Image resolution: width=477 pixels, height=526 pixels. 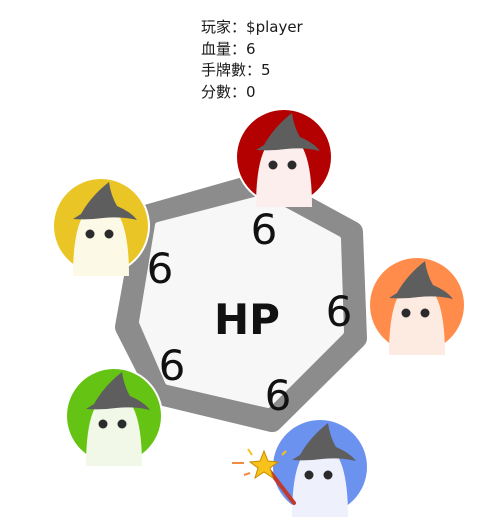 I want to click on hp-value-bottom-left: 6, so click(x=172, y=365).